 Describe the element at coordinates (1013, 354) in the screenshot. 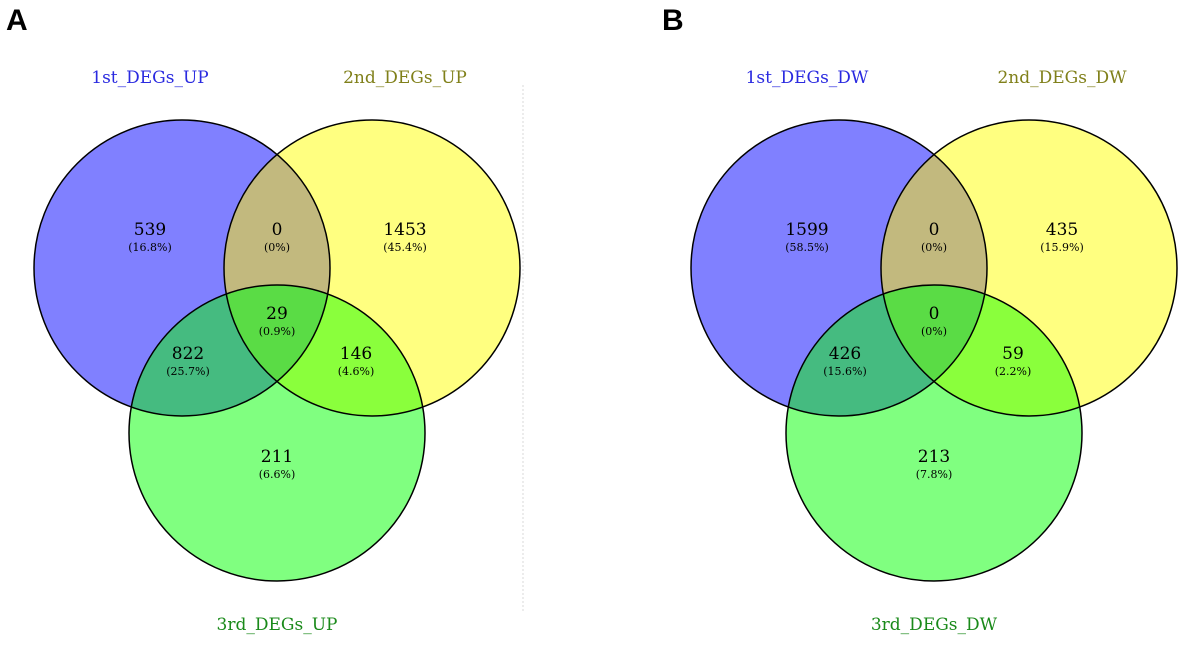

I see `region-r23-count: 59` at that location.